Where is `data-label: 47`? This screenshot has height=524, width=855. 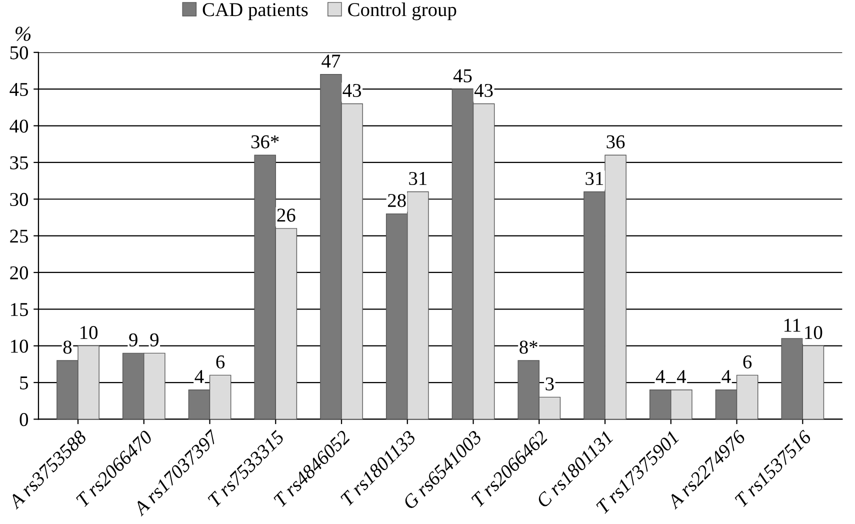
data-label: 47 is located at coordinates (331, 61).